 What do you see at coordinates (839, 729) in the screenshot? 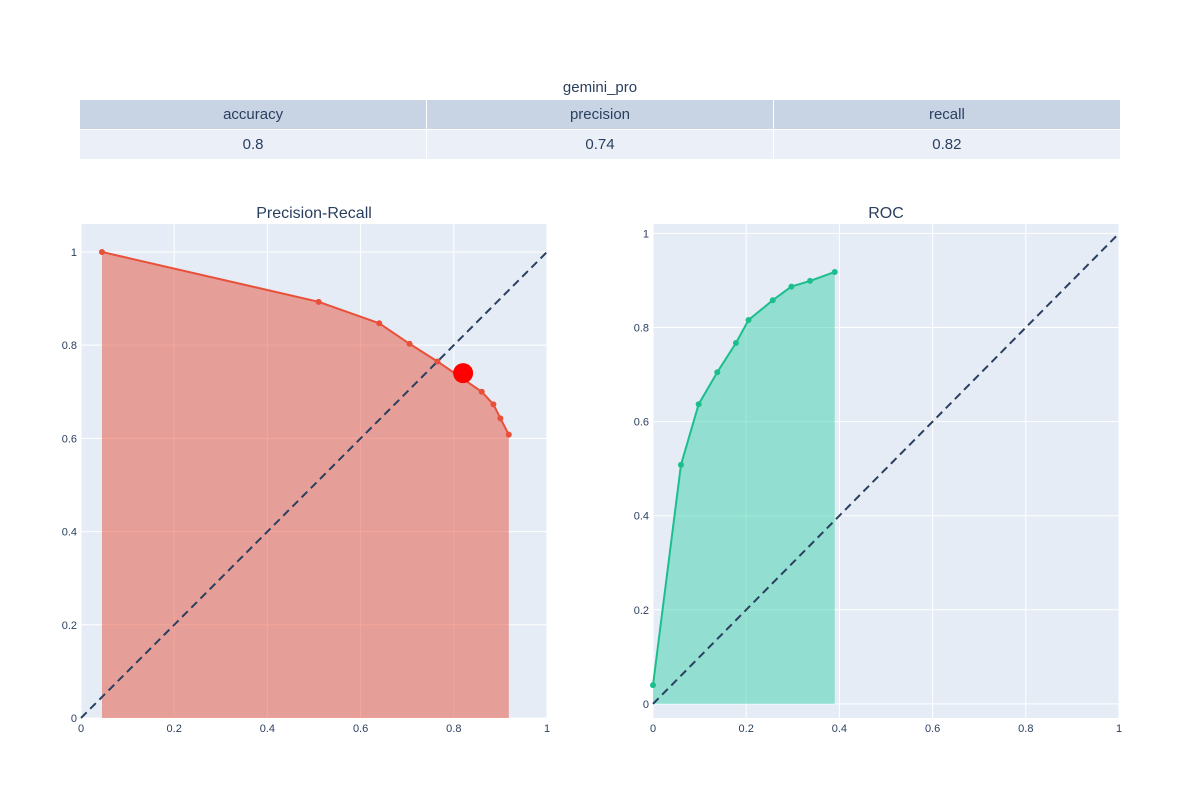
I see `roc-x-tick-label: 0.4` at bounding box center [839, 729].